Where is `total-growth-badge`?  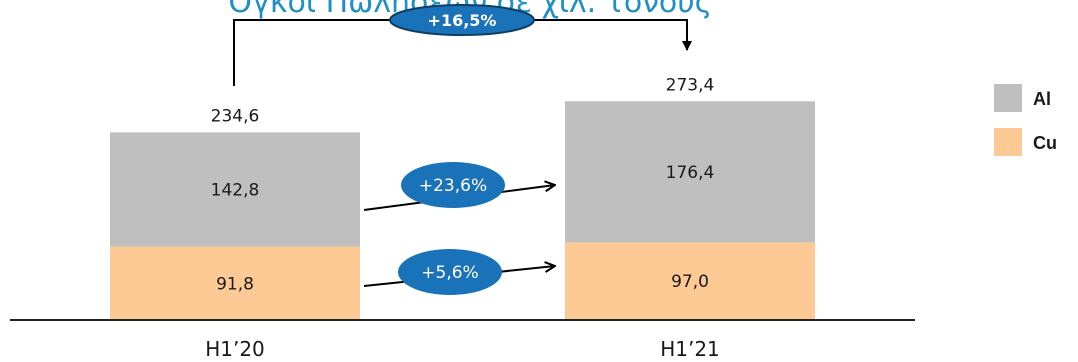
total-growth-badge is located at coordinates (462, 20).